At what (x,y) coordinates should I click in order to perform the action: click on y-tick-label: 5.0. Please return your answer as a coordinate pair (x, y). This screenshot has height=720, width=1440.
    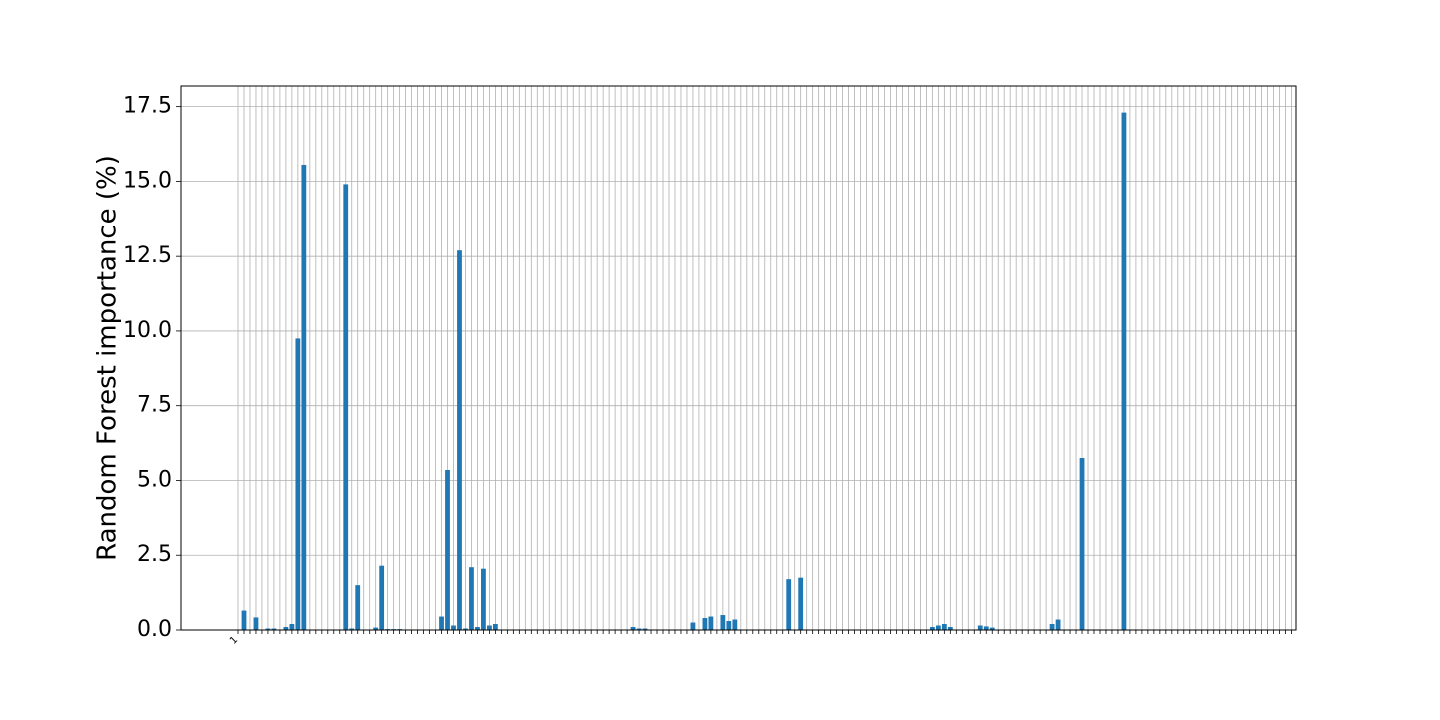
    Looking at the image, I should click on (154, 479).